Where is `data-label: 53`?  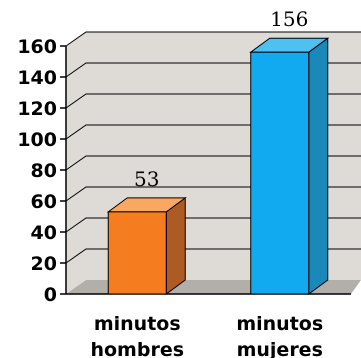 data-label: 53 is located at coordinates (146, 179).